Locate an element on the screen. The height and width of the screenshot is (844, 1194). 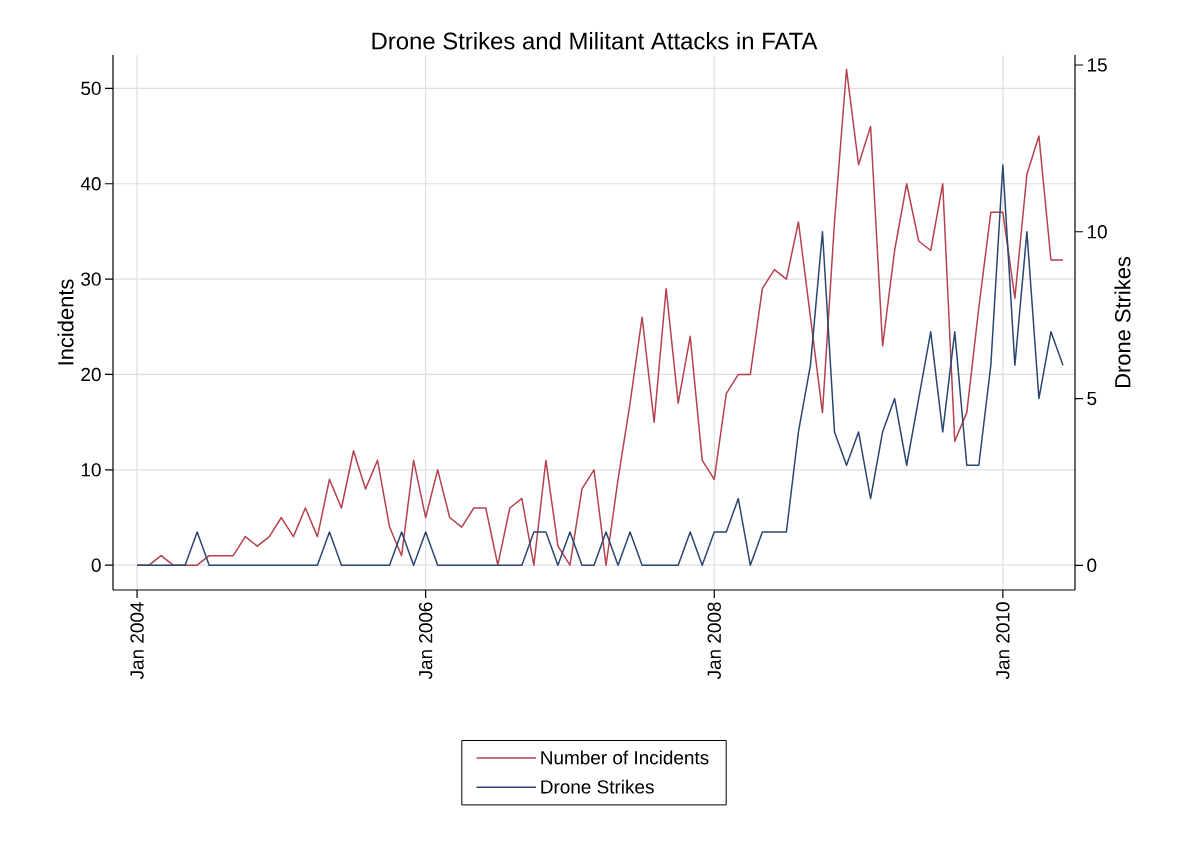
y-axis-title: Incidents is located at coordinates (65, 322).